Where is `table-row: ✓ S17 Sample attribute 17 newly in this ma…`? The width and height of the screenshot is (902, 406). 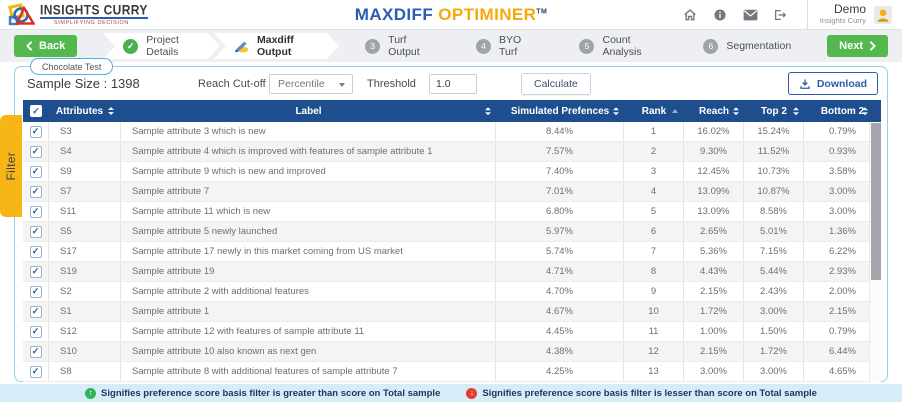 table-row: ✓ S17 Sample attribute 17 newly in this ma… is located at coordinates (452, 252).